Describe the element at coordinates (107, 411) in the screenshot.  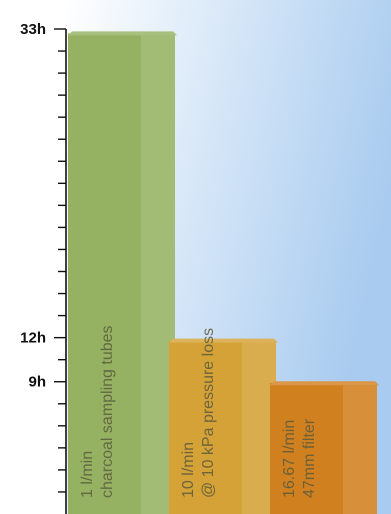
I see `bar-1-label-line-2: charcoal sampling tubes` at that location.